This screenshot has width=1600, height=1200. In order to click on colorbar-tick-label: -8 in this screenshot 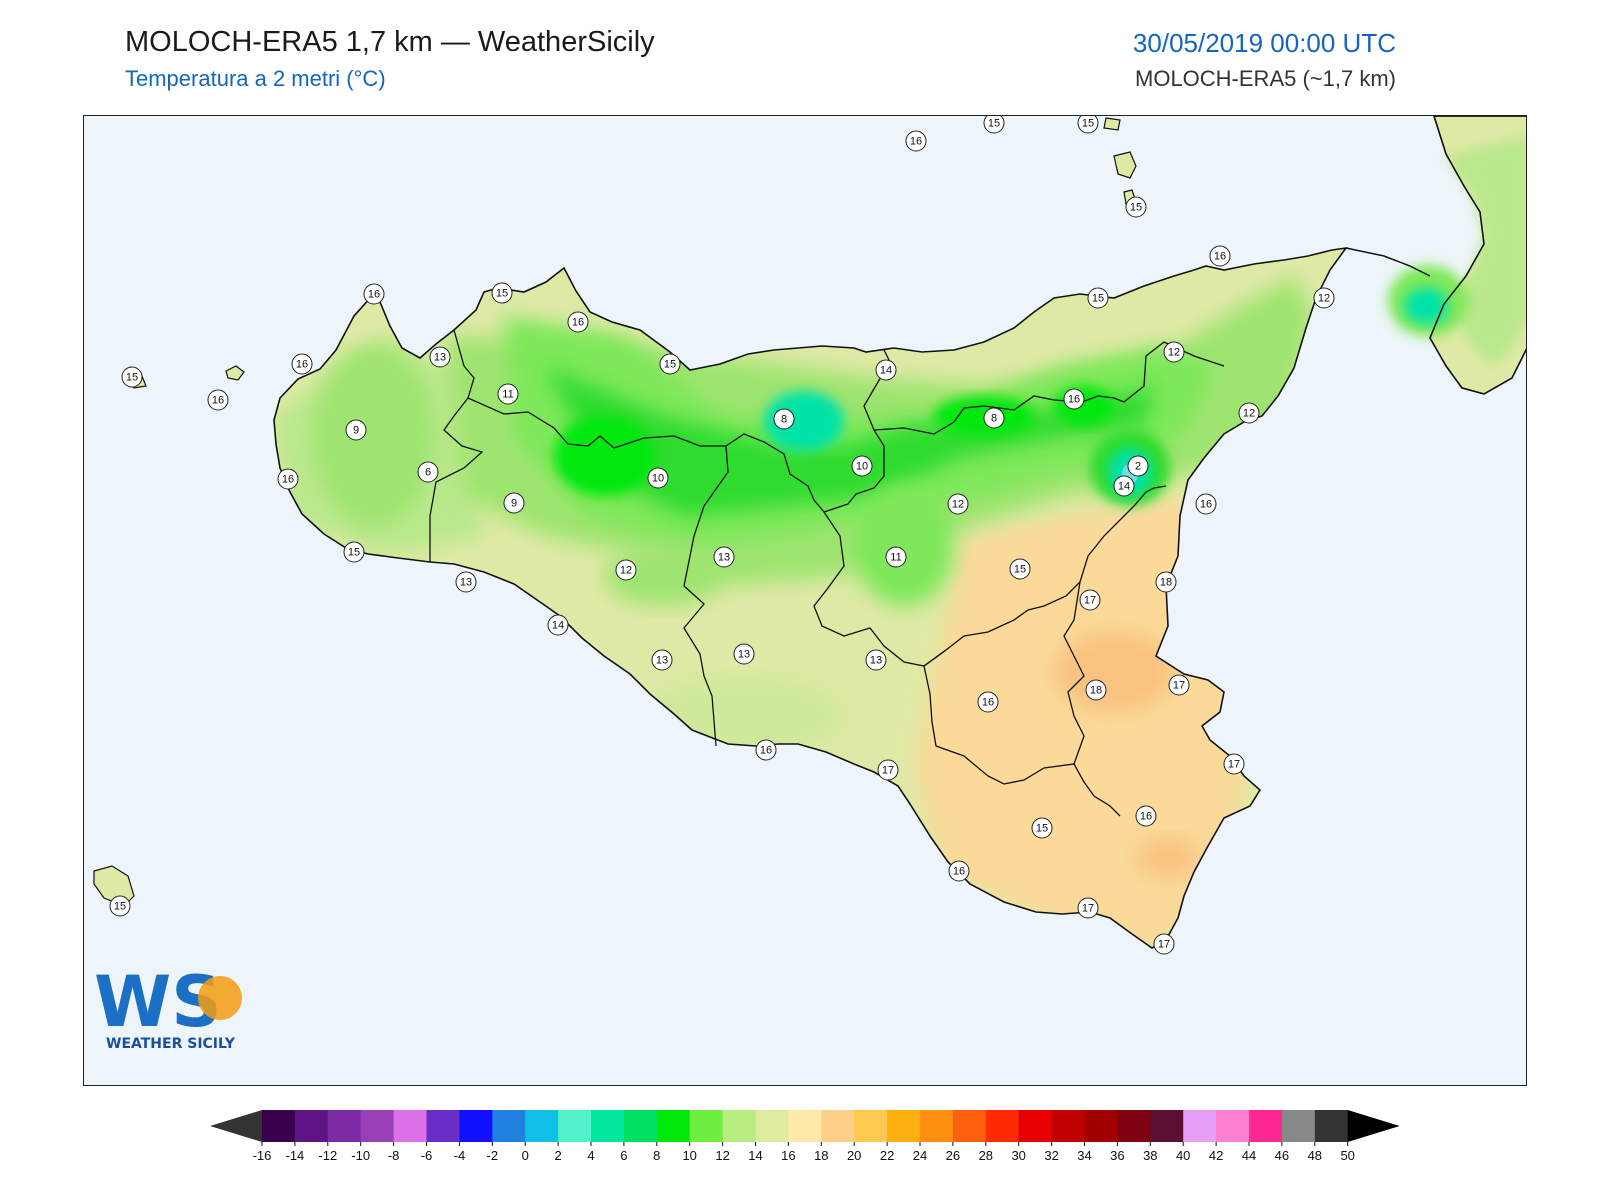, I will do `click(394, 1155)`.